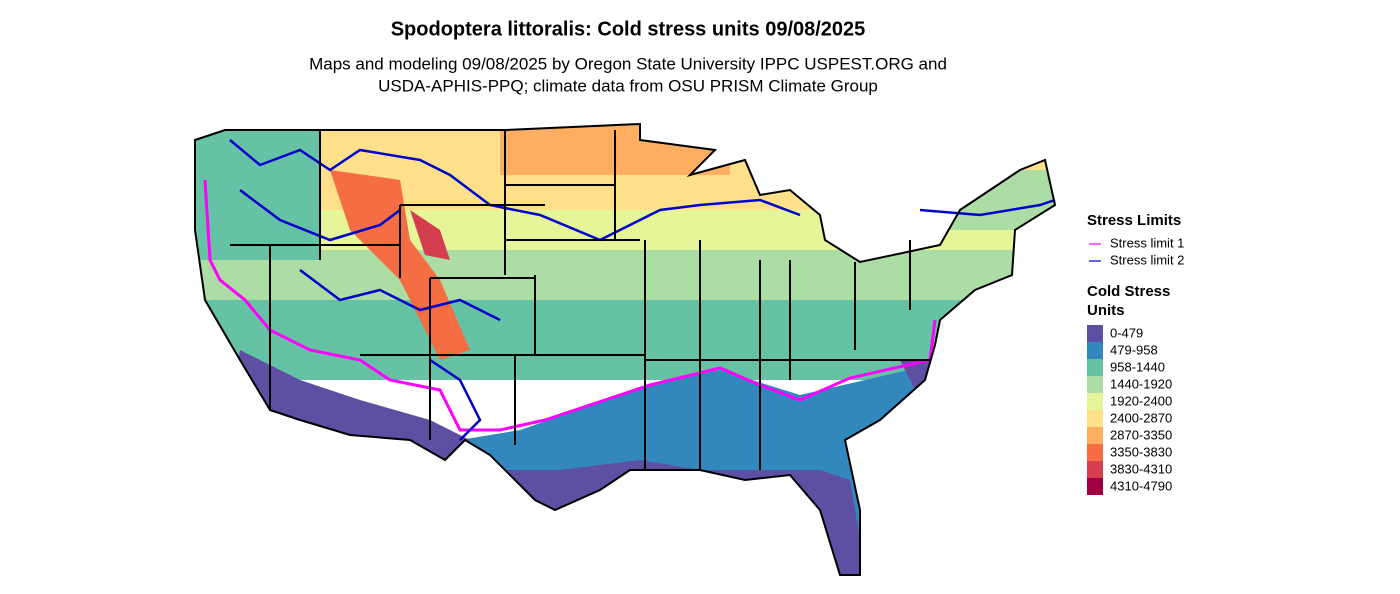 The height and width of the screenshot is (594, 1400). Describe the element at coordinates (1141, 417) in the screenshot. I see `legend-label: 2400-2870` at that location.